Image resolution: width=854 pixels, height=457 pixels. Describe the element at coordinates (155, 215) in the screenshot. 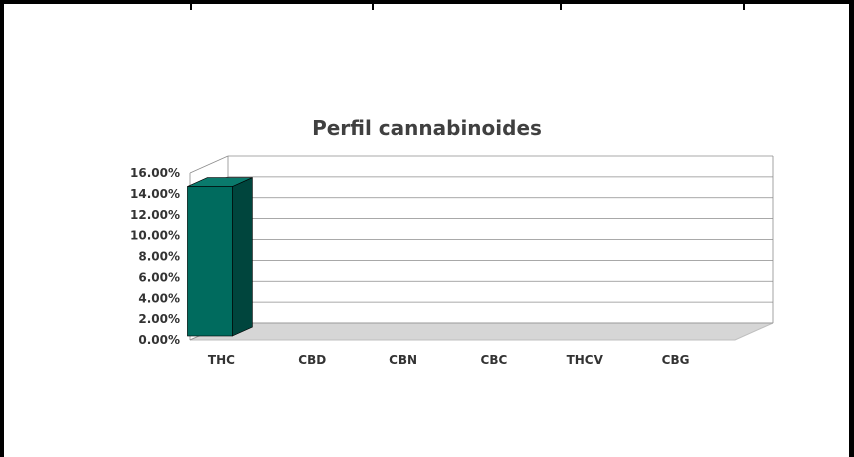

I see `y-tick-label: 12.00%` at that location.